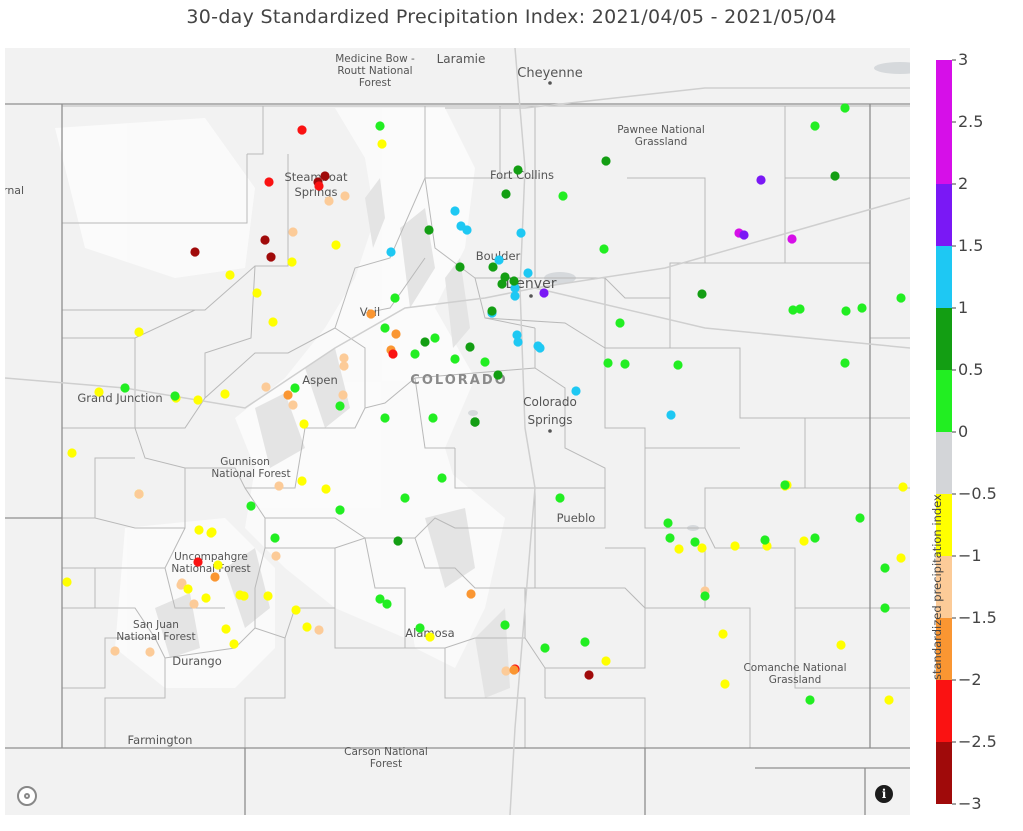 The image size is (1023, 831). I want to click on map-logo-icon, so click(27, 796).